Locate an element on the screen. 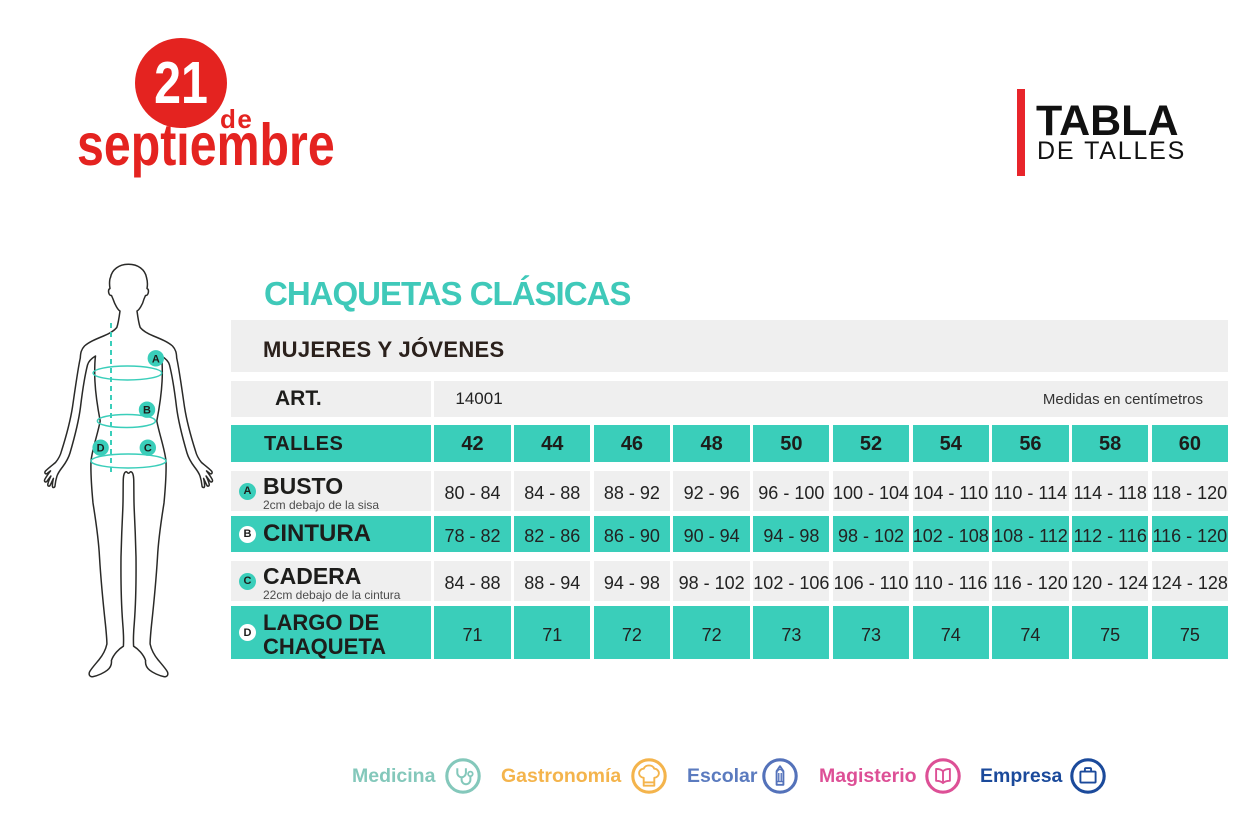  svg-text: C is located at coordinates (148, 449).